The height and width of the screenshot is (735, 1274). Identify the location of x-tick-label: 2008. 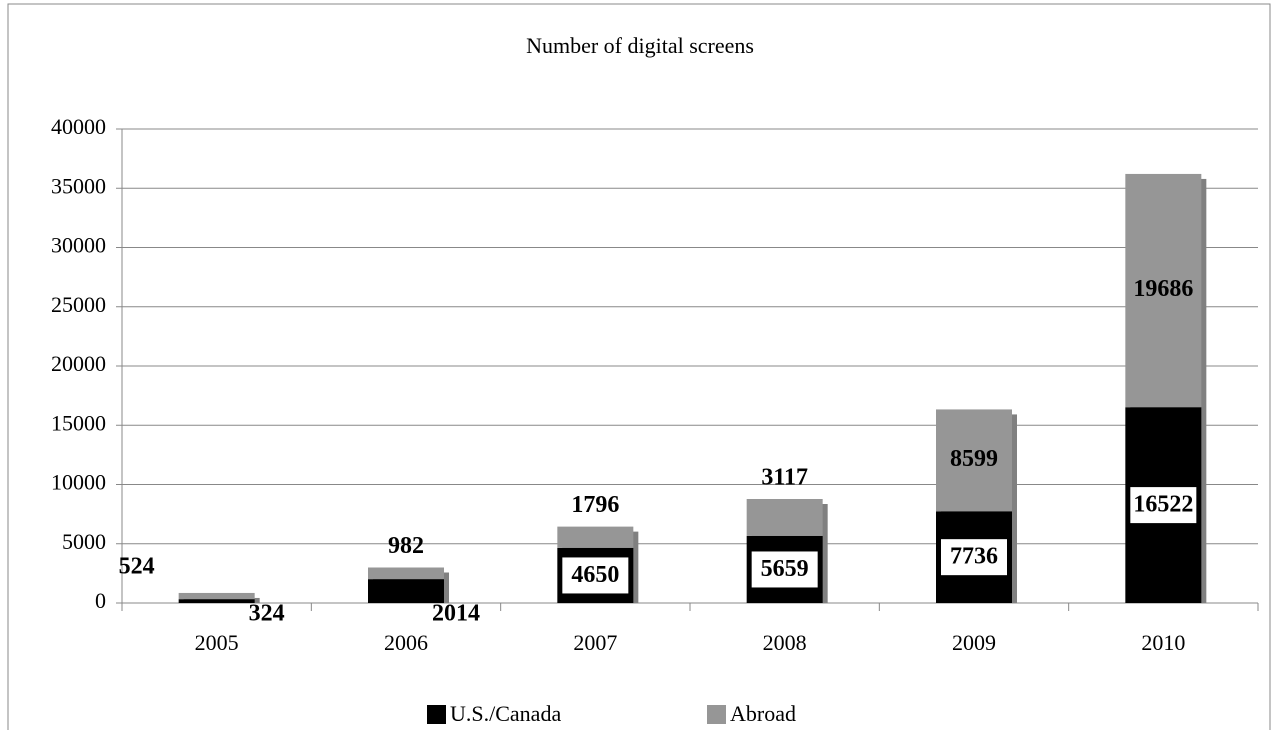
(785, 642).